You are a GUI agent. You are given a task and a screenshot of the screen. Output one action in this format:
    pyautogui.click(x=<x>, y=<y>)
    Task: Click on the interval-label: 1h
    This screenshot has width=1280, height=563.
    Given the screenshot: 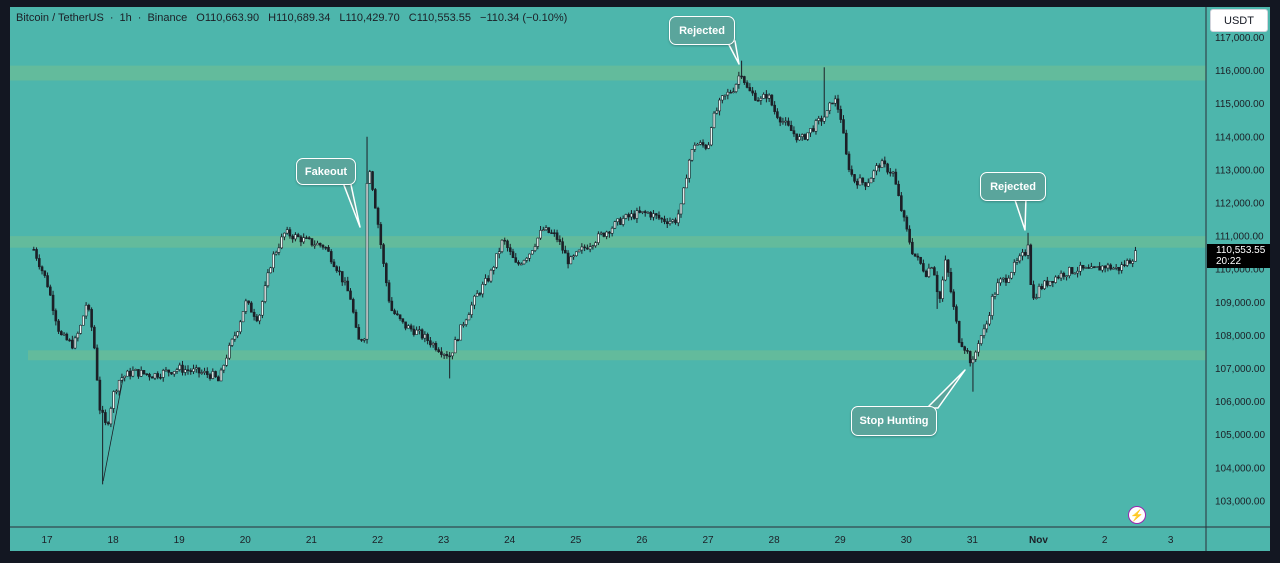 What is the action you would take?
    pyautogui.click(x=125, y=18)
    